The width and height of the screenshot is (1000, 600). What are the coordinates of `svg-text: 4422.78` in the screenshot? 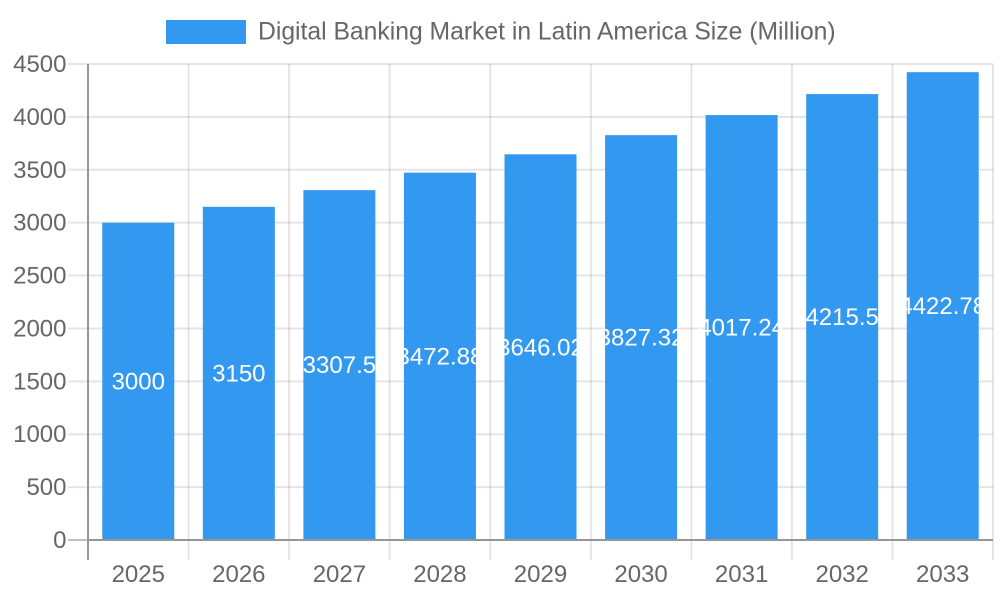 It's located at (942, 306).